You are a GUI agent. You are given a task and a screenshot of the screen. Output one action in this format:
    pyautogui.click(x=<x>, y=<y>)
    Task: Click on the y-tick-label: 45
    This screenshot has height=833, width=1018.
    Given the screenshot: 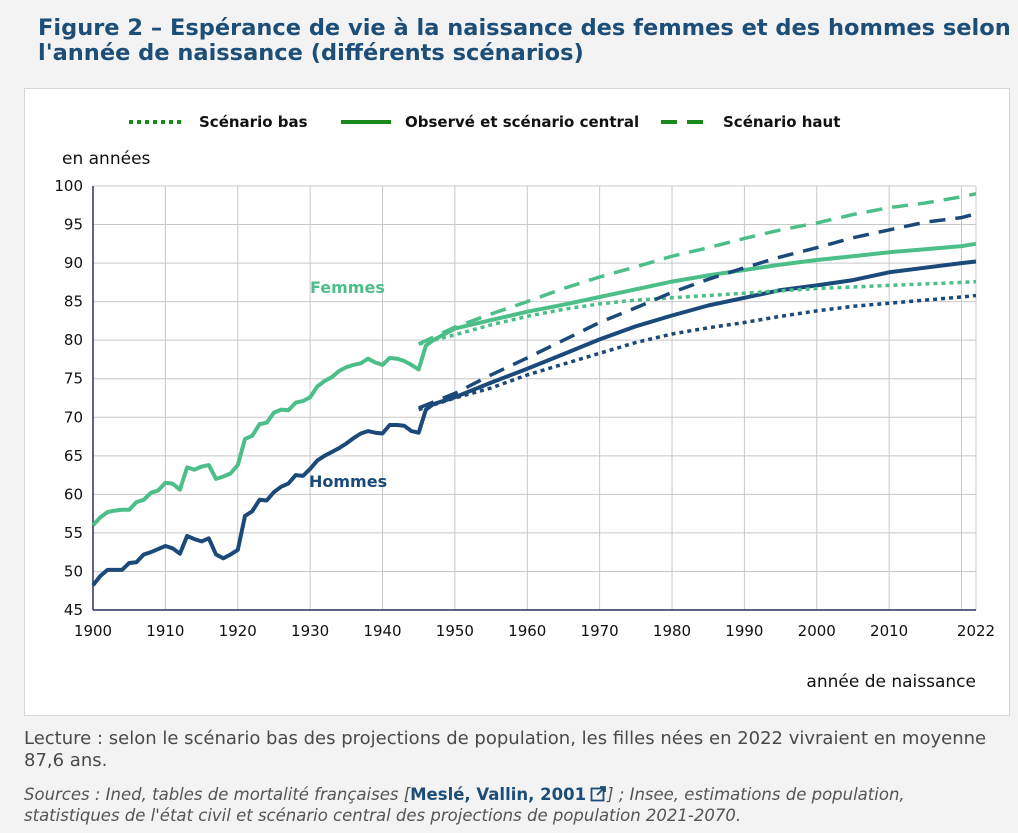 What is the action you would take?
    pyautogui.click(x=73, y=610)
    